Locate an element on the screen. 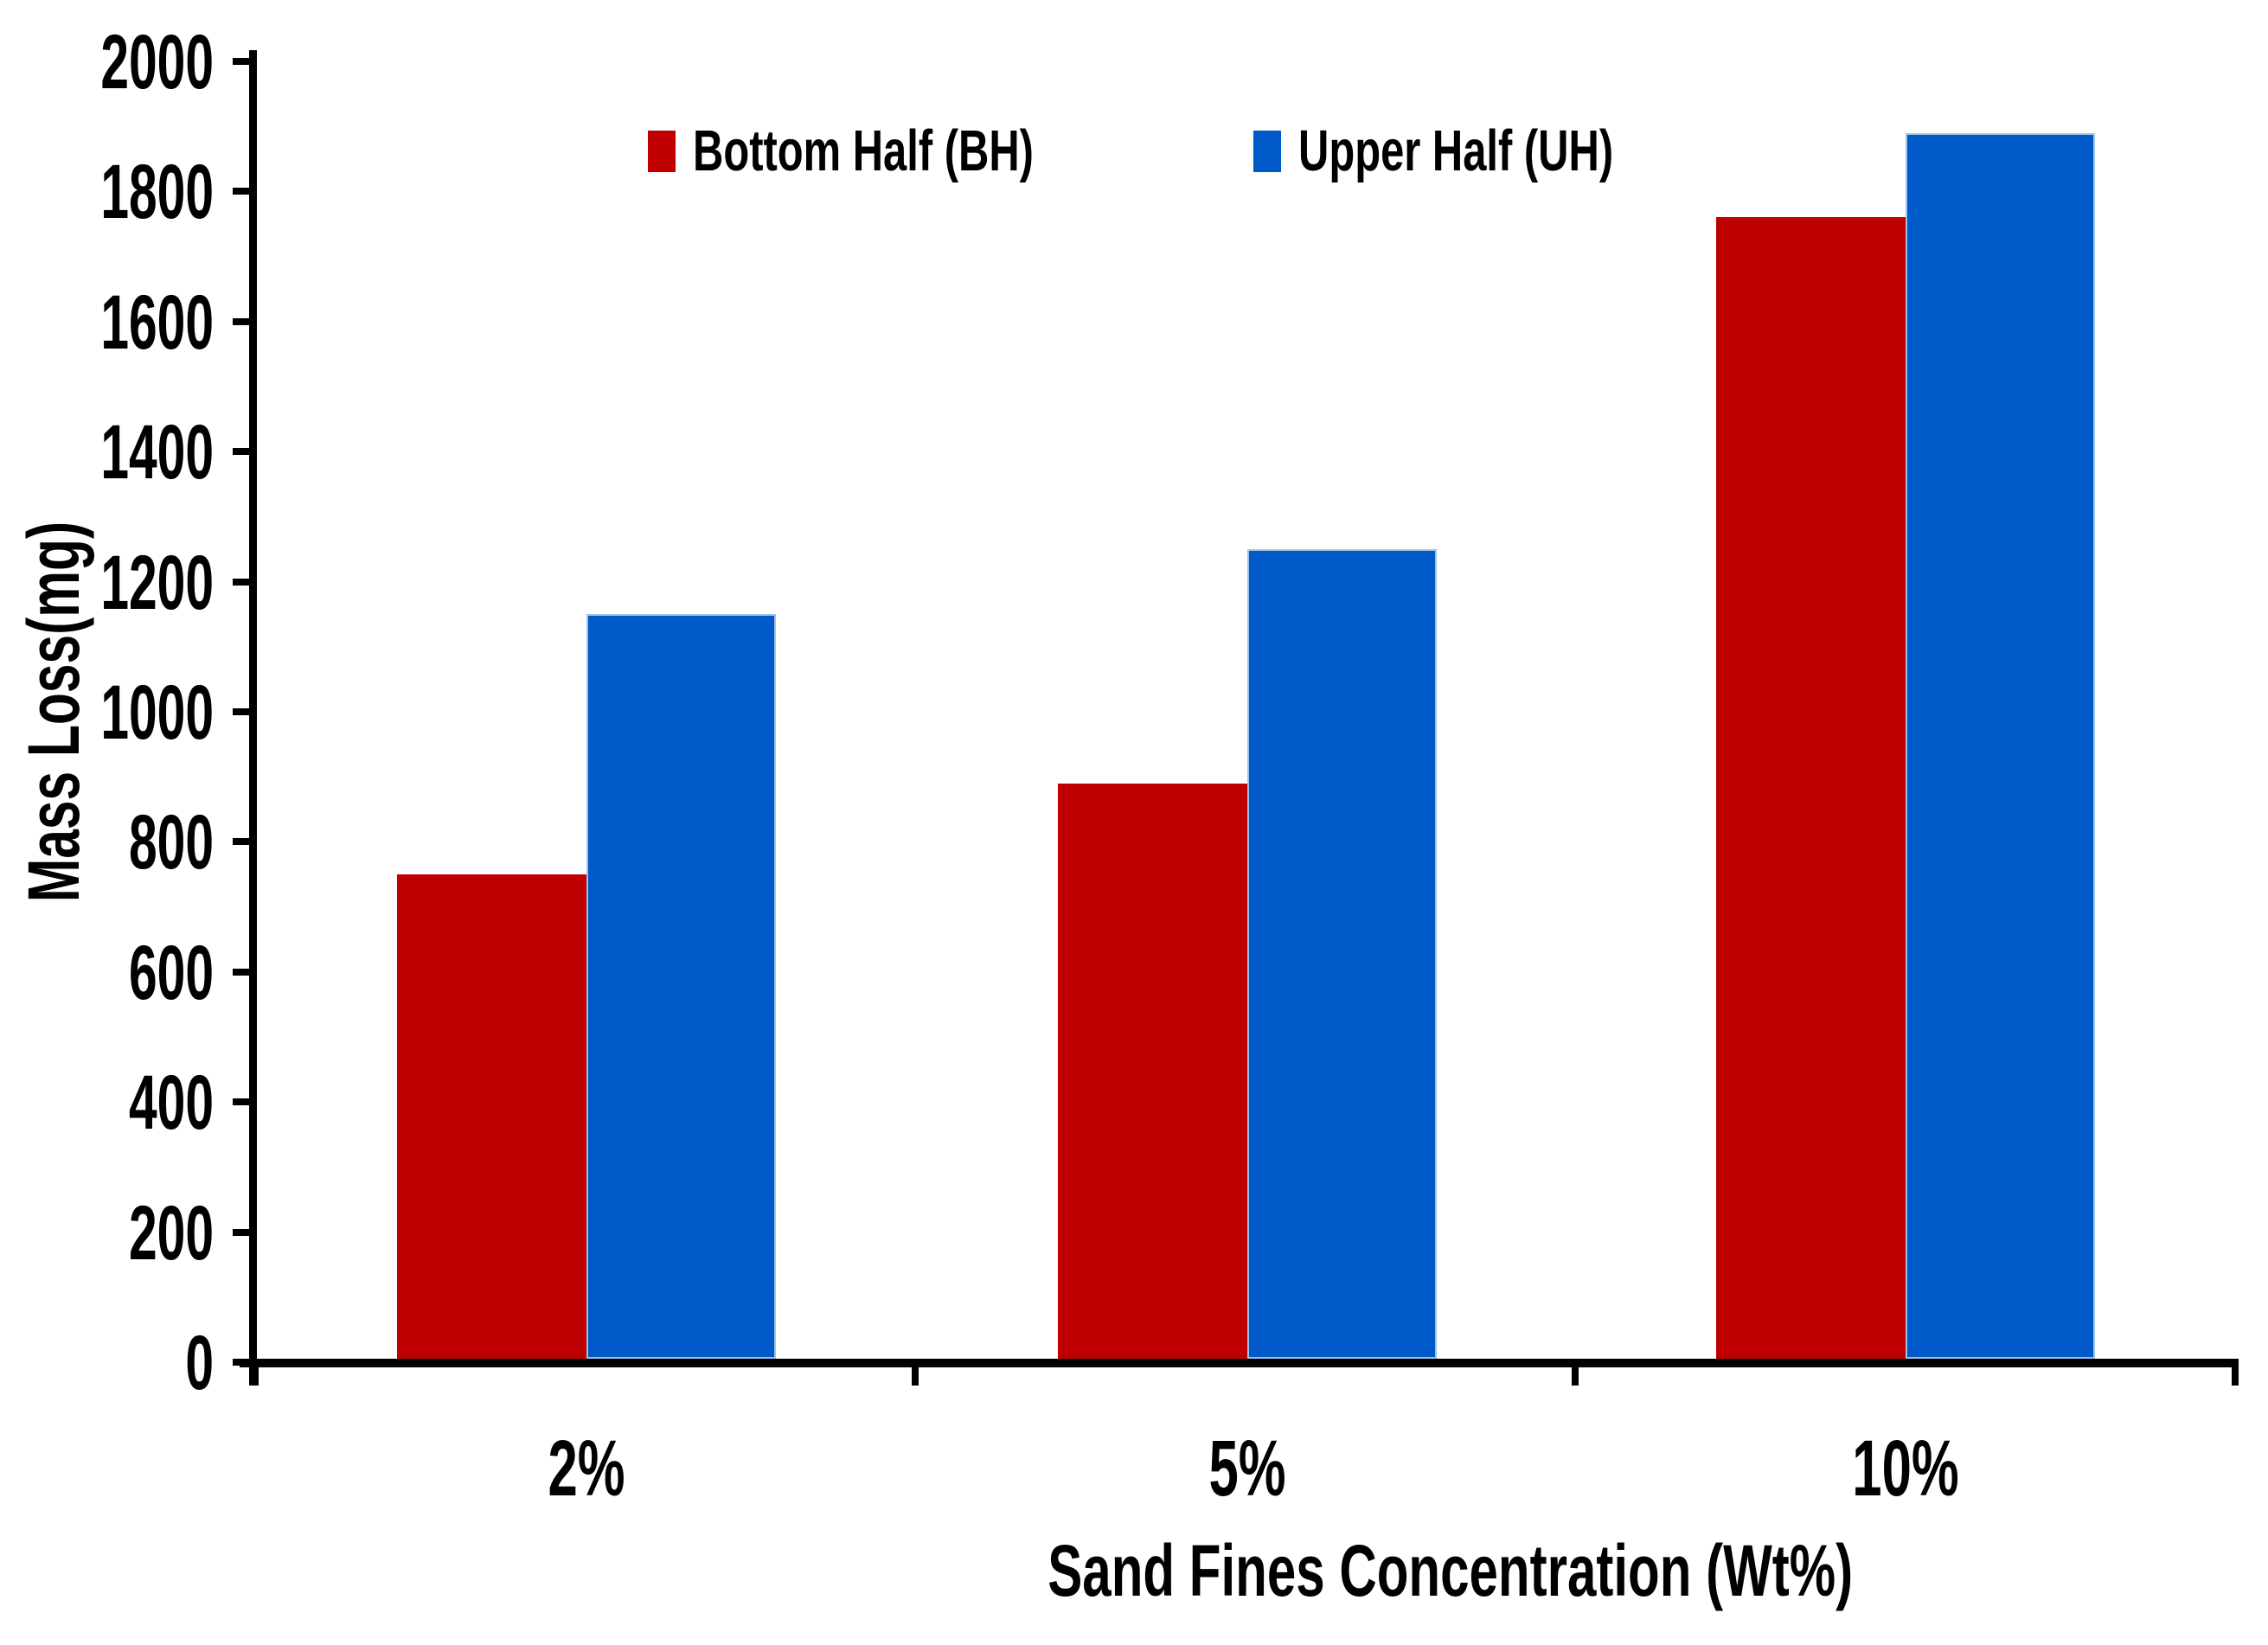 The height and width of the screenshot is (1645, 2268). legend-item-upper-half: Upper Half (UH) is located at coordinates (1491, 151).